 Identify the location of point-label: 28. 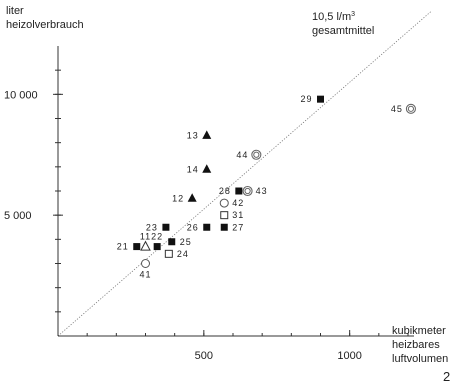
(225, 191).